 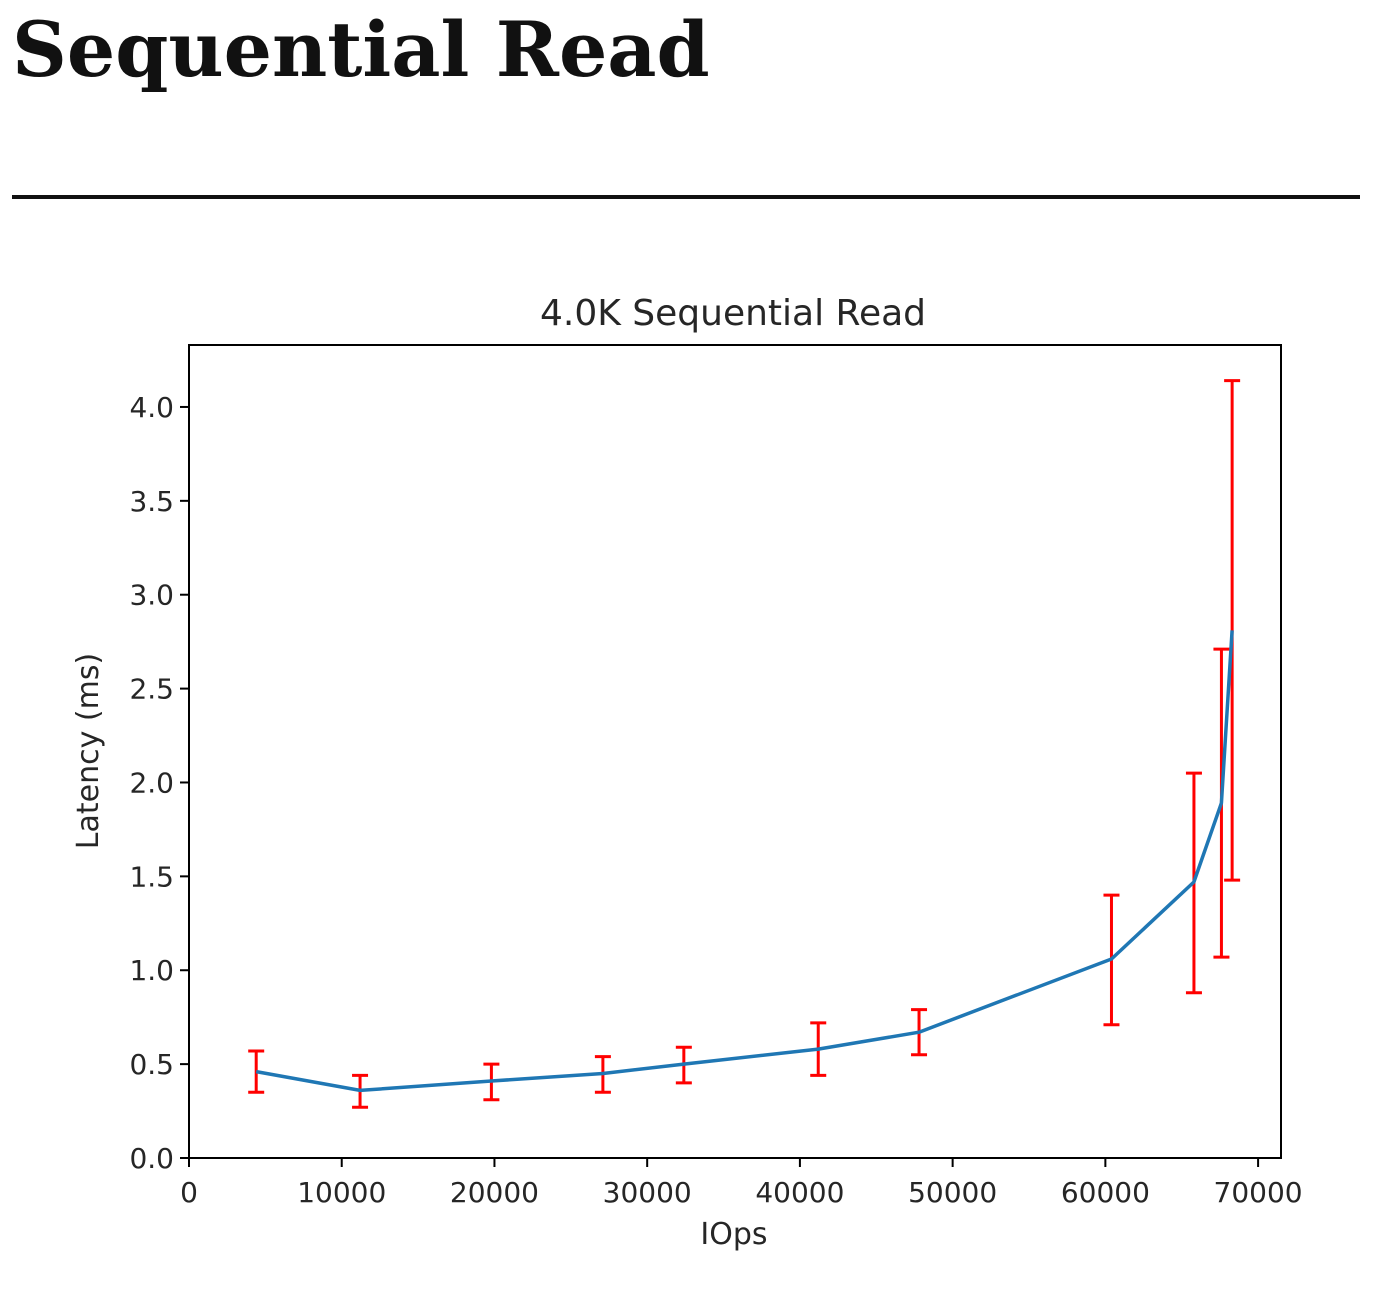 What do you see at coordinates (1258, 1192) in the screenshot?
I see `x-tick-label: 70000` at bounding box center [1258, 1192].